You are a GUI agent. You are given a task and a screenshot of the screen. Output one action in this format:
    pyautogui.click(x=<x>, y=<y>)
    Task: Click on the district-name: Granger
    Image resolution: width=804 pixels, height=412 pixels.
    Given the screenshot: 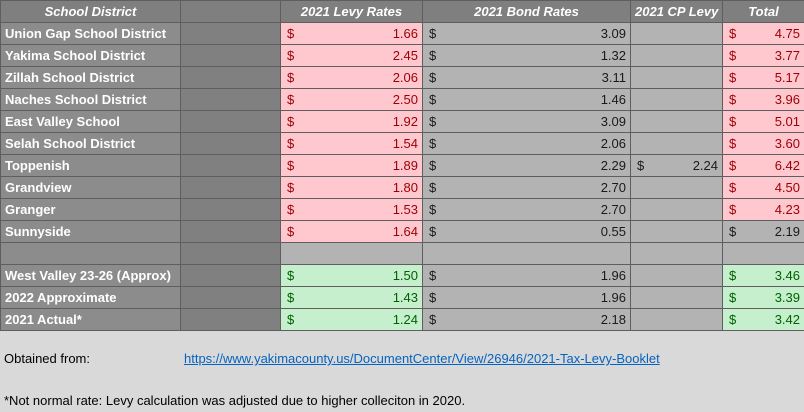 What is the action you would take?
    pyautogui.click(x=90, y=209)
    